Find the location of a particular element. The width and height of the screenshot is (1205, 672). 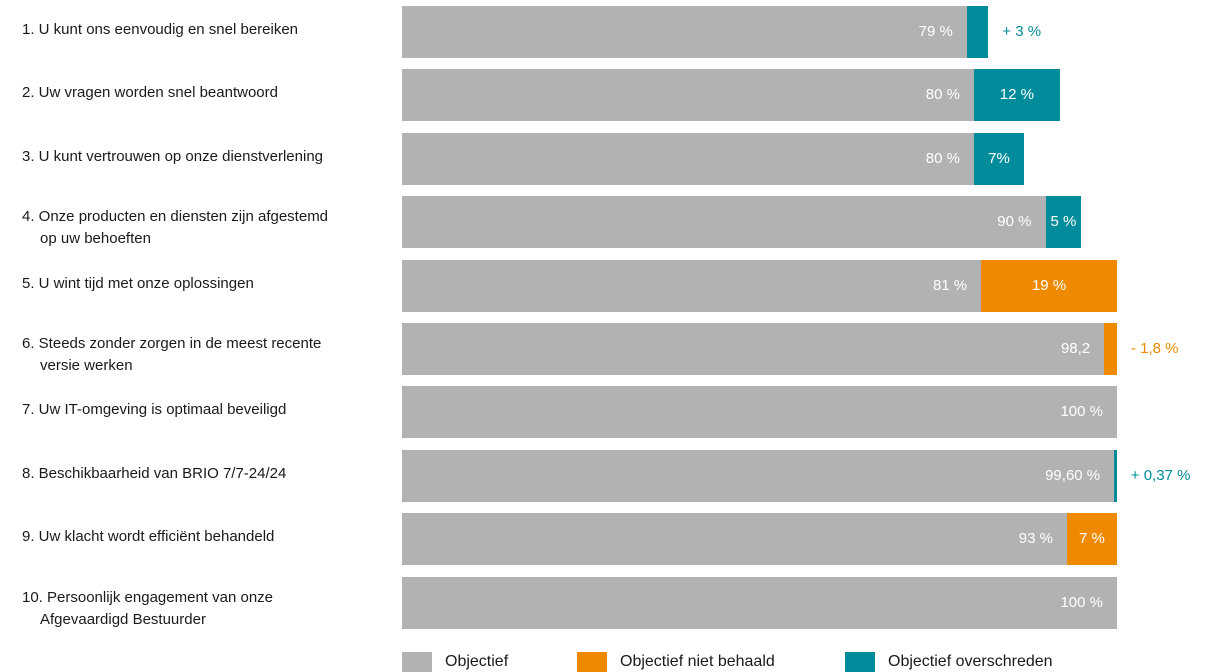

data-label-objectief: 99,60 % is located at coordinates (1073, 475).